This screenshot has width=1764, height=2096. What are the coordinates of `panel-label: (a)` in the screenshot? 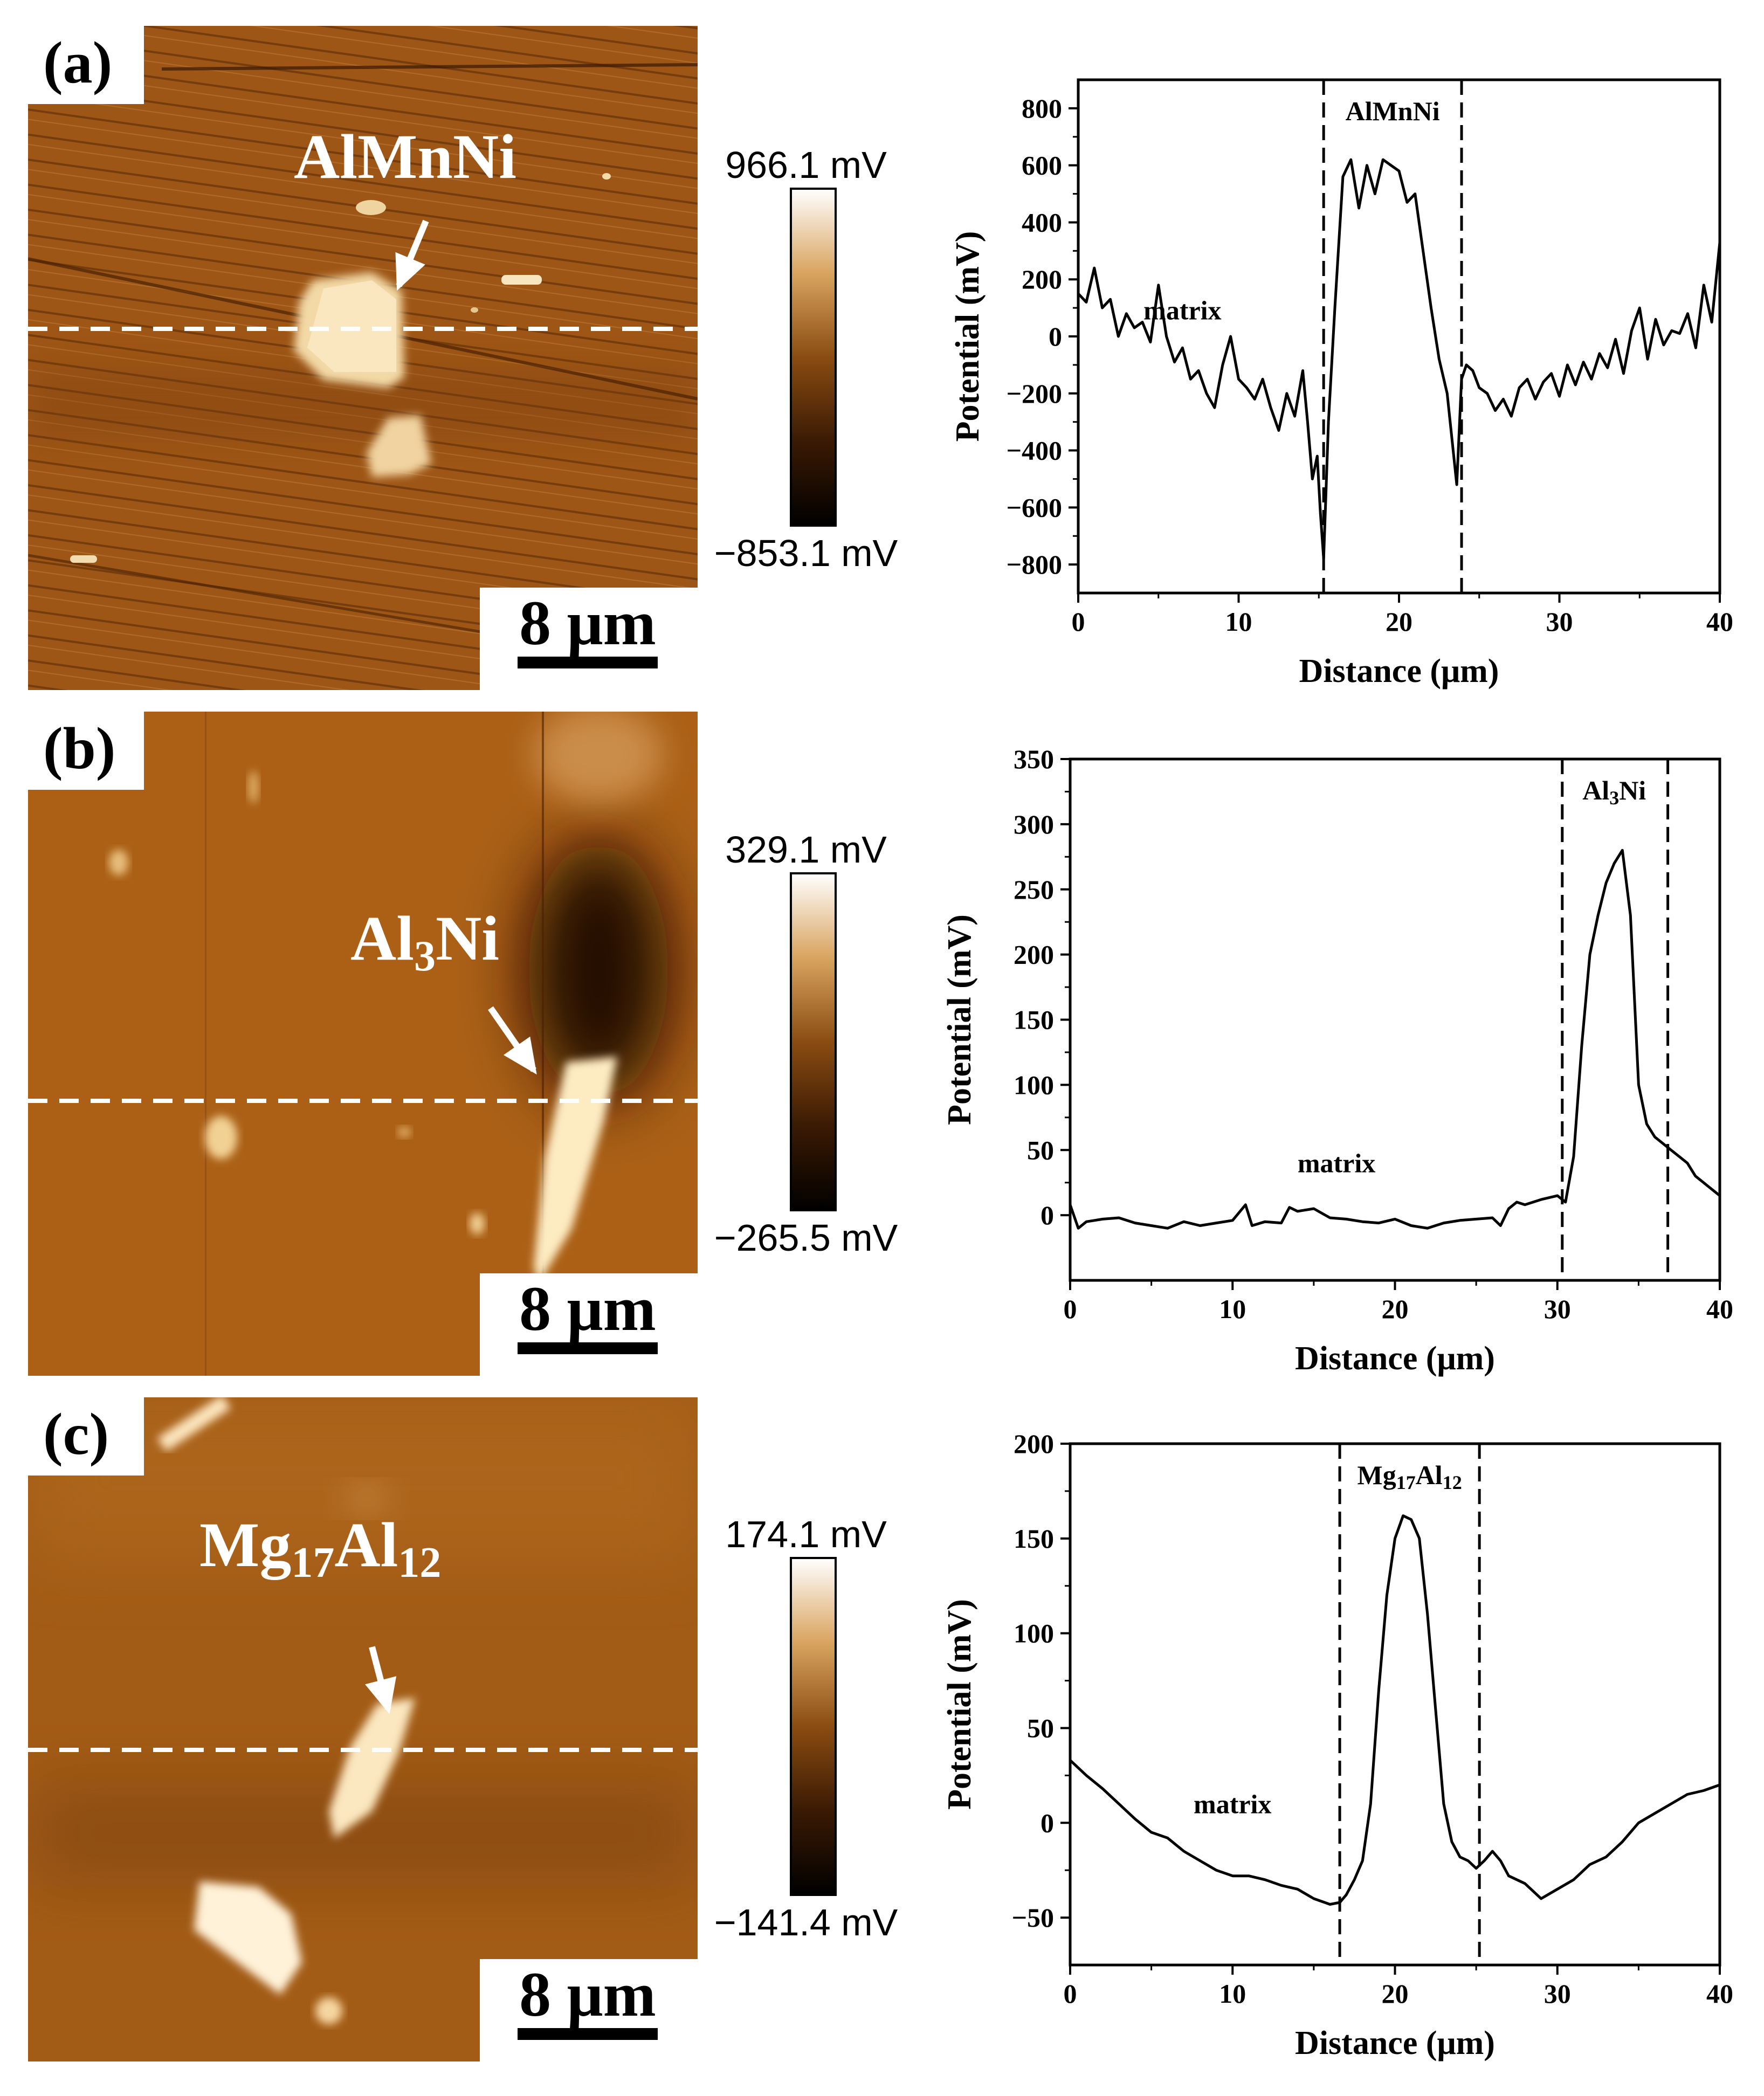 It's located at (77, 63).